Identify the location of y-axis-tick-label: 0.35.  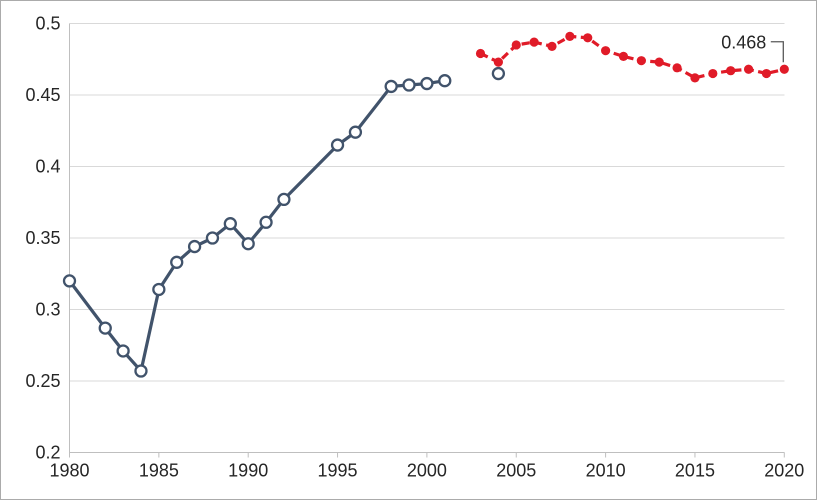
(42, 238).